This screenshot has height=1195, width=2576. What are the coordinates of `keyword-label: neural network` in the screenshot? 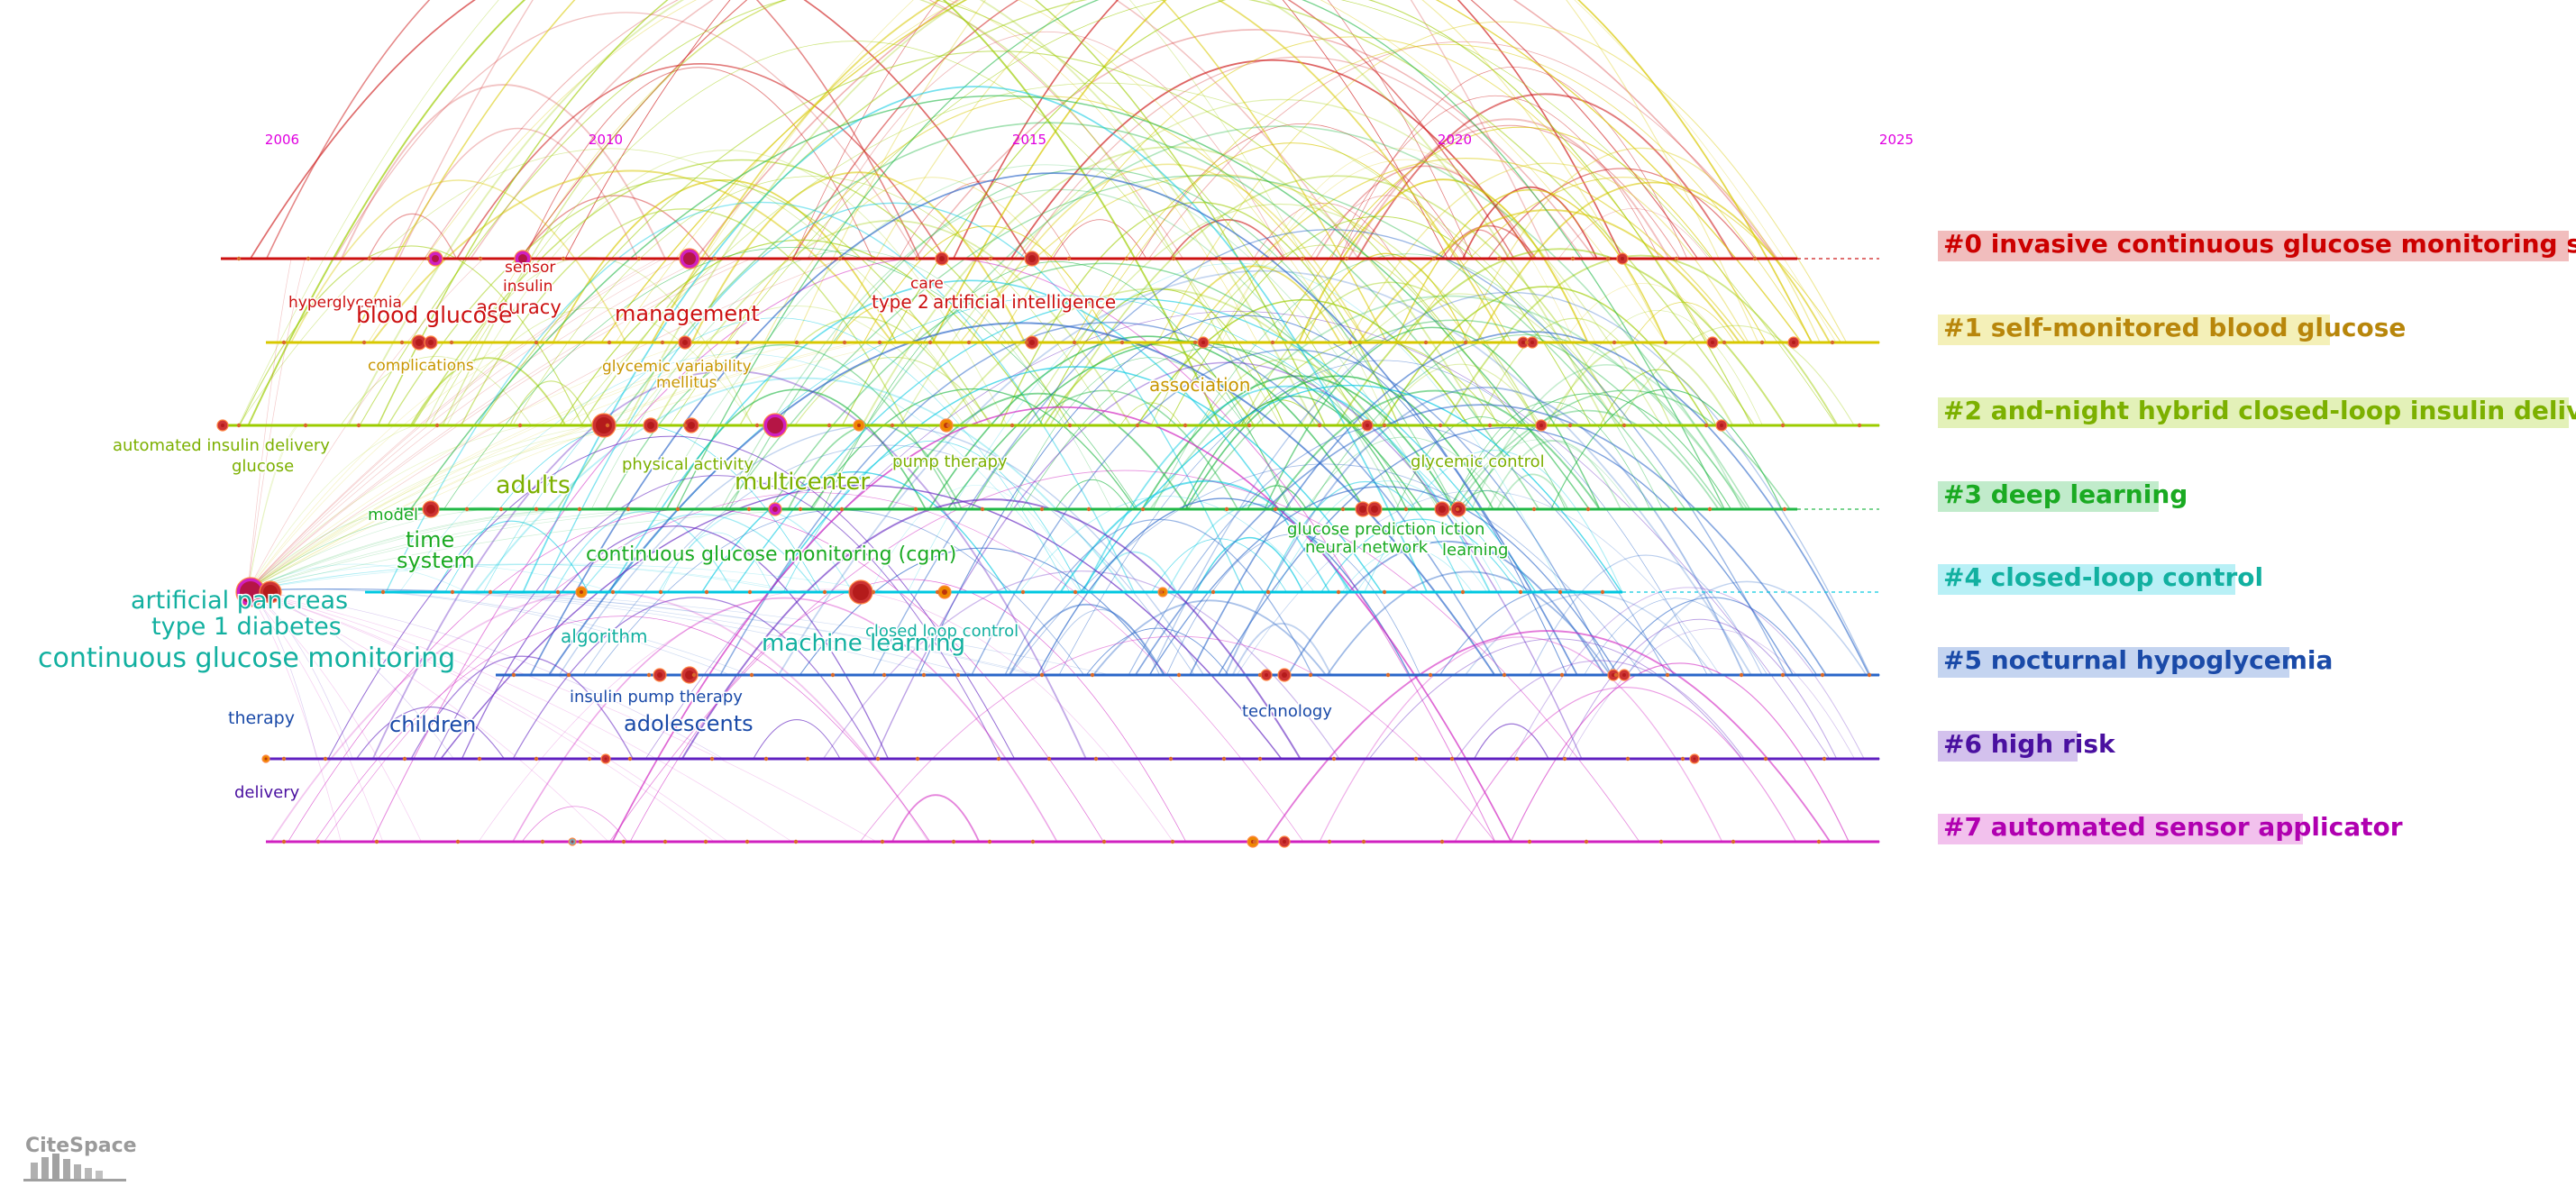 It's located at (1367, 547).